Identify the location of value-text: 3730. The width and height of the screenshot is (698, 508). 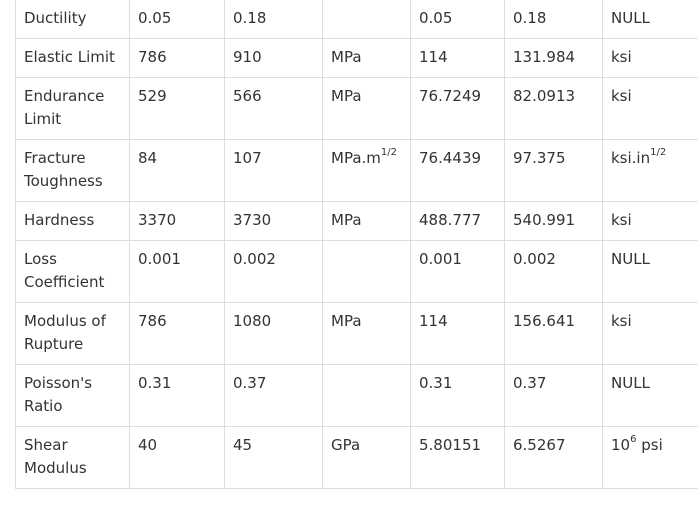
(252, 220).